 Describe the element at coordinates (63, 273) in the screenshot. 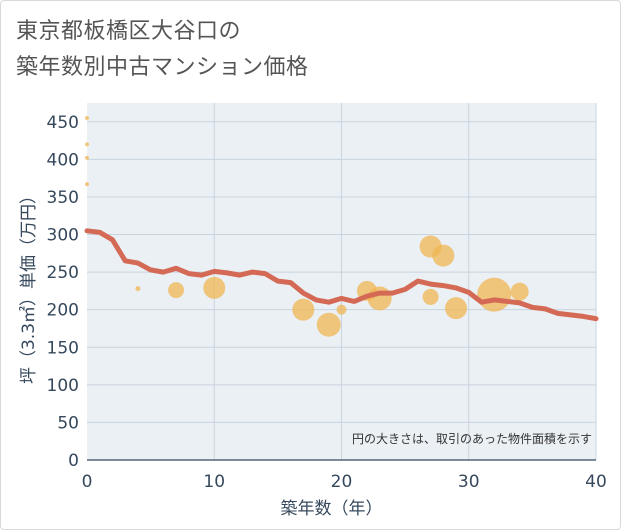

I see `y-tick-label: 250` at that location.